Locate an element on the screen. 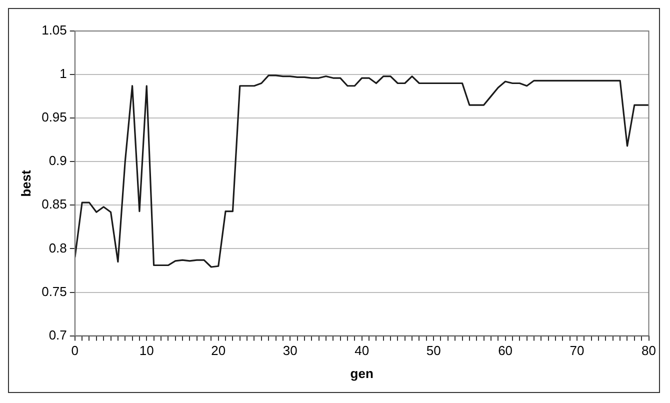 Image resolution: width=670 pixels, height=403 pixels. y-axis-title: best is located at coordinates (26, 183).